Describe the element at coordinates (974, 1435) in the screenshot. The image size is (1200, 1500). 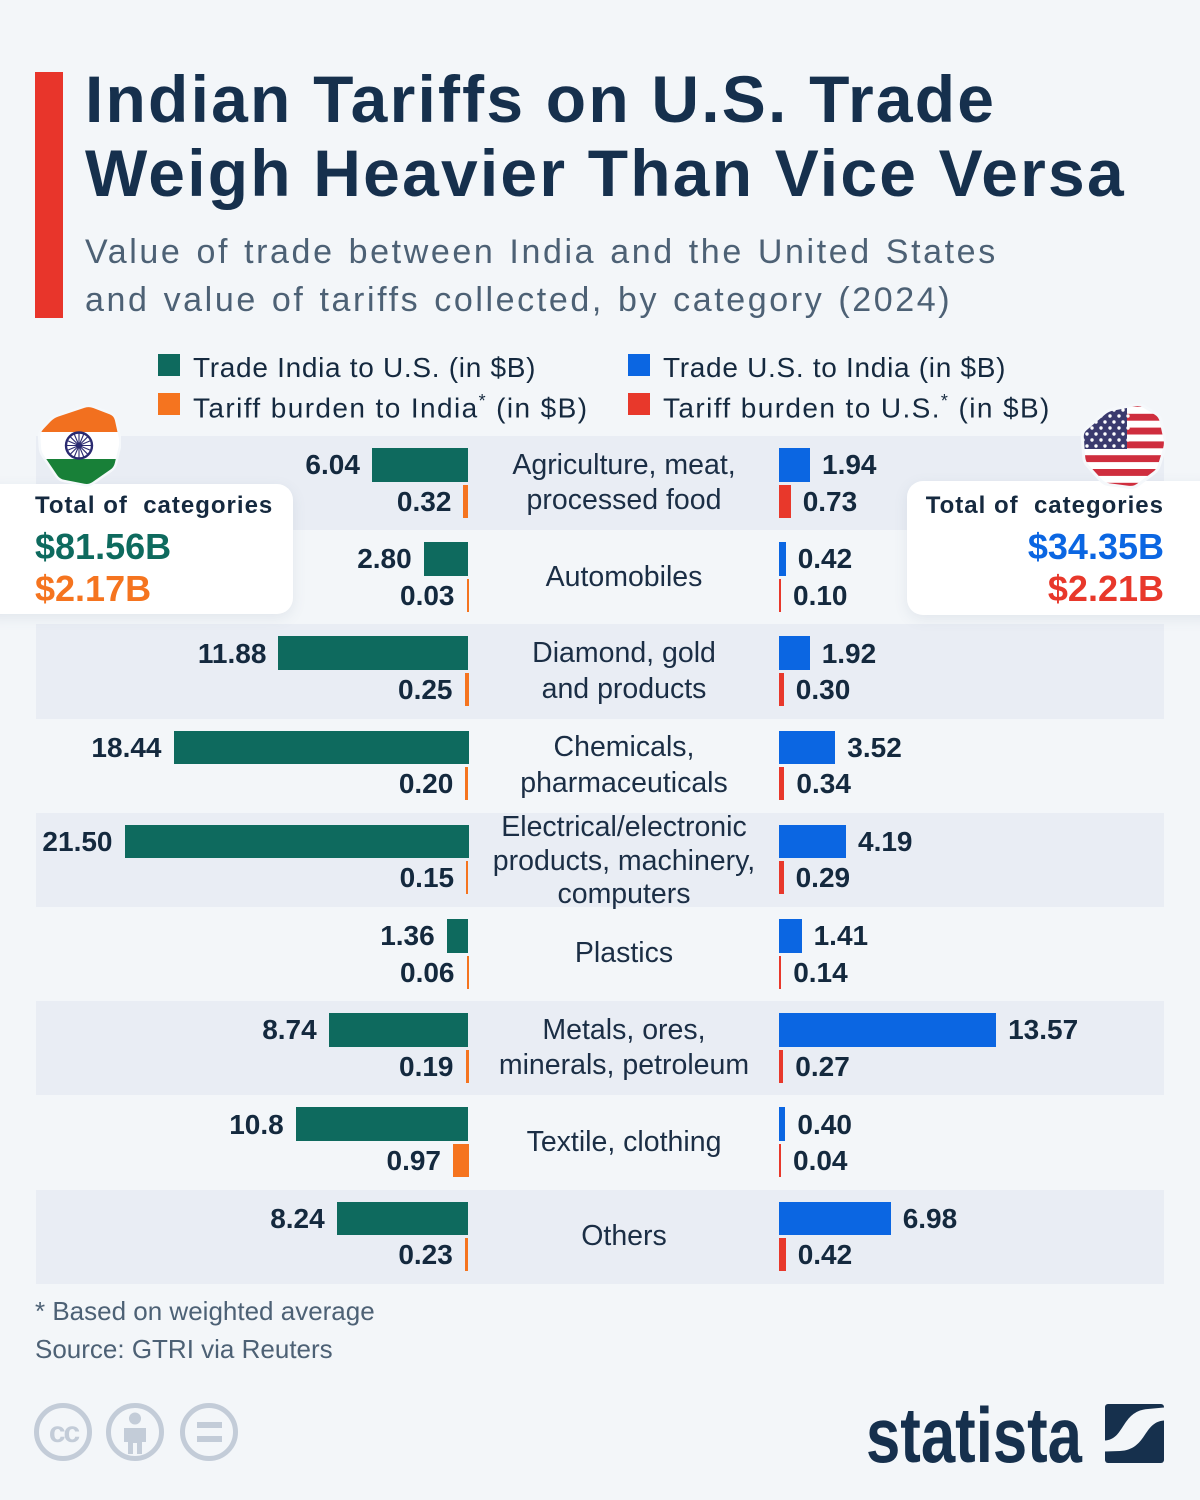
I see `svg-text: statista` at that location.